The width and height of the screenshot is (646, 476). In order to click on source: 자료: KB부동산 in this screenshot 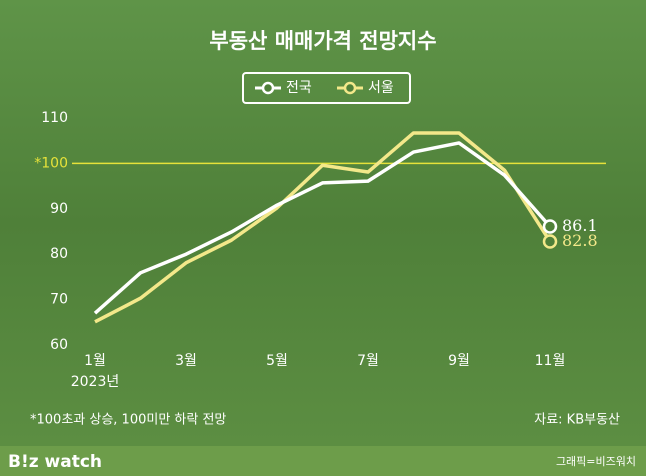, I will do `click(577, 420)`.